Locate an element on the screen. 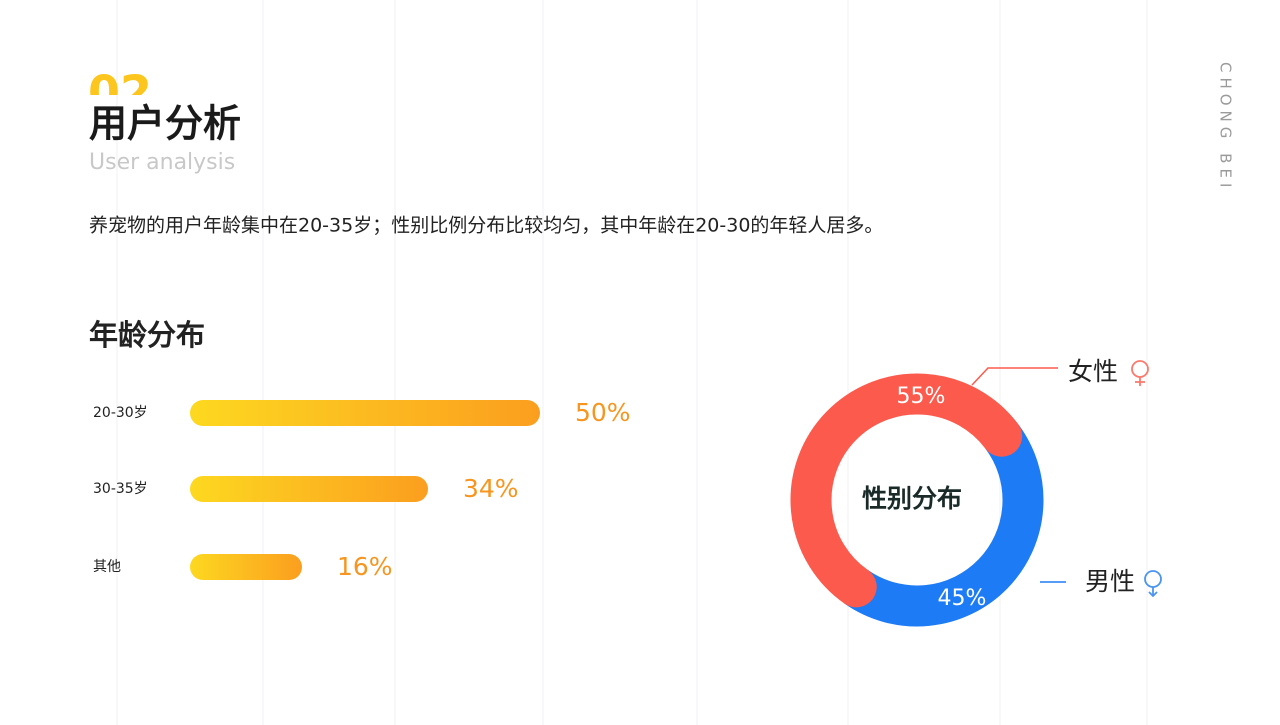 Image resolution: width=1280 pixels, height=725 pixels. value-label: 55% is located at coordinates (921, 396).